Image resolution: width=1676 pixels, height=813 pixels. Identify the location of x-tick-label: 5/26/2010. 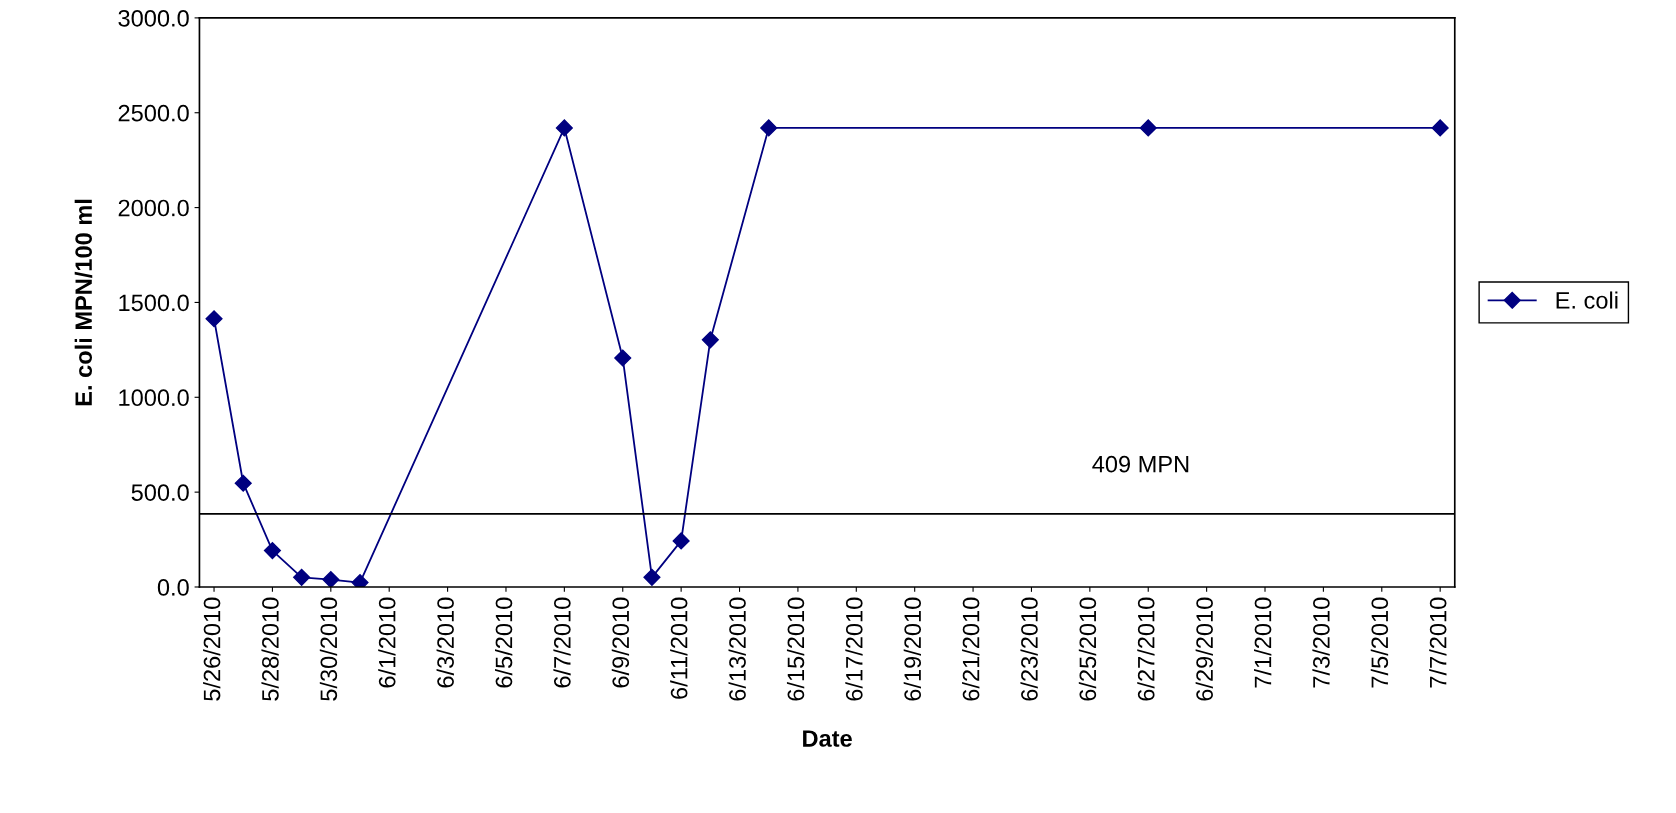
(212, 649).